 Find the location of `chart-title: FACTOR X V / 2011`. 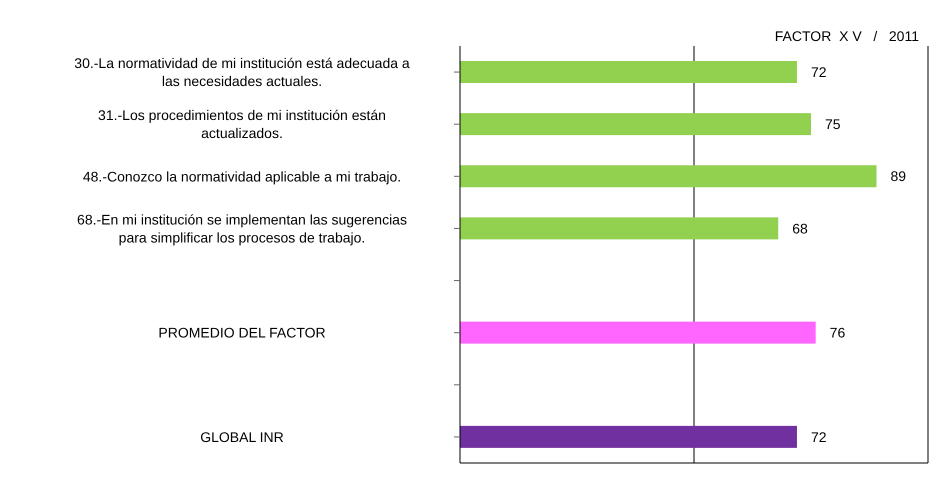

chart-title: FACTOR X V / 2011 is located at coordinates (846, 36).